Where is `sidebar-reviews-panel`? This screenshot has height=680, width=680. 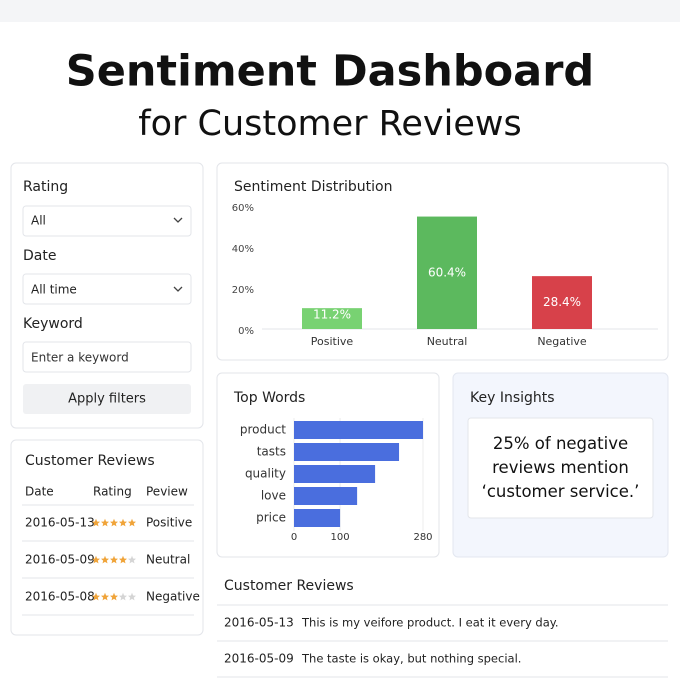 sidebar-reviews-panel is located at coordinates (107, 537).